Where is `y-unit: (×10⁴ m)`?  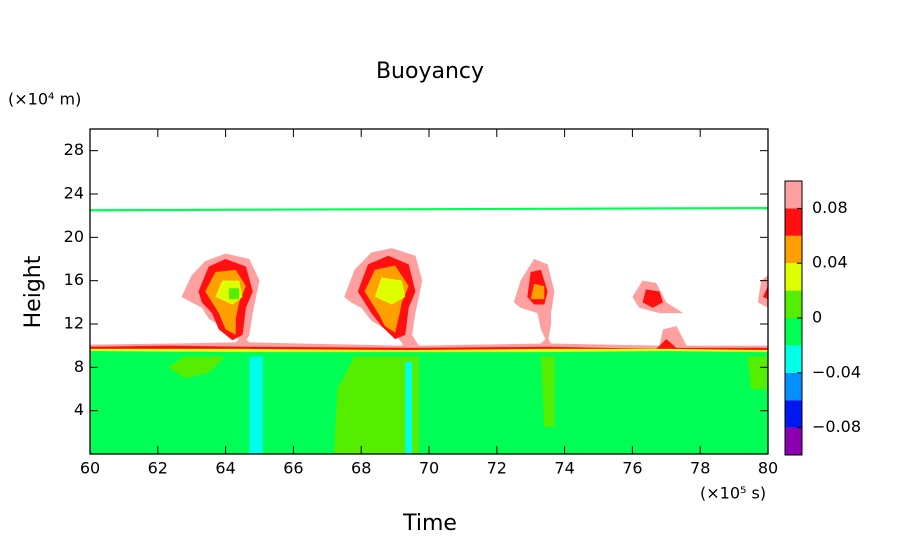 y-unit: (×10⁴ m) is located at coordinates (44, 99).